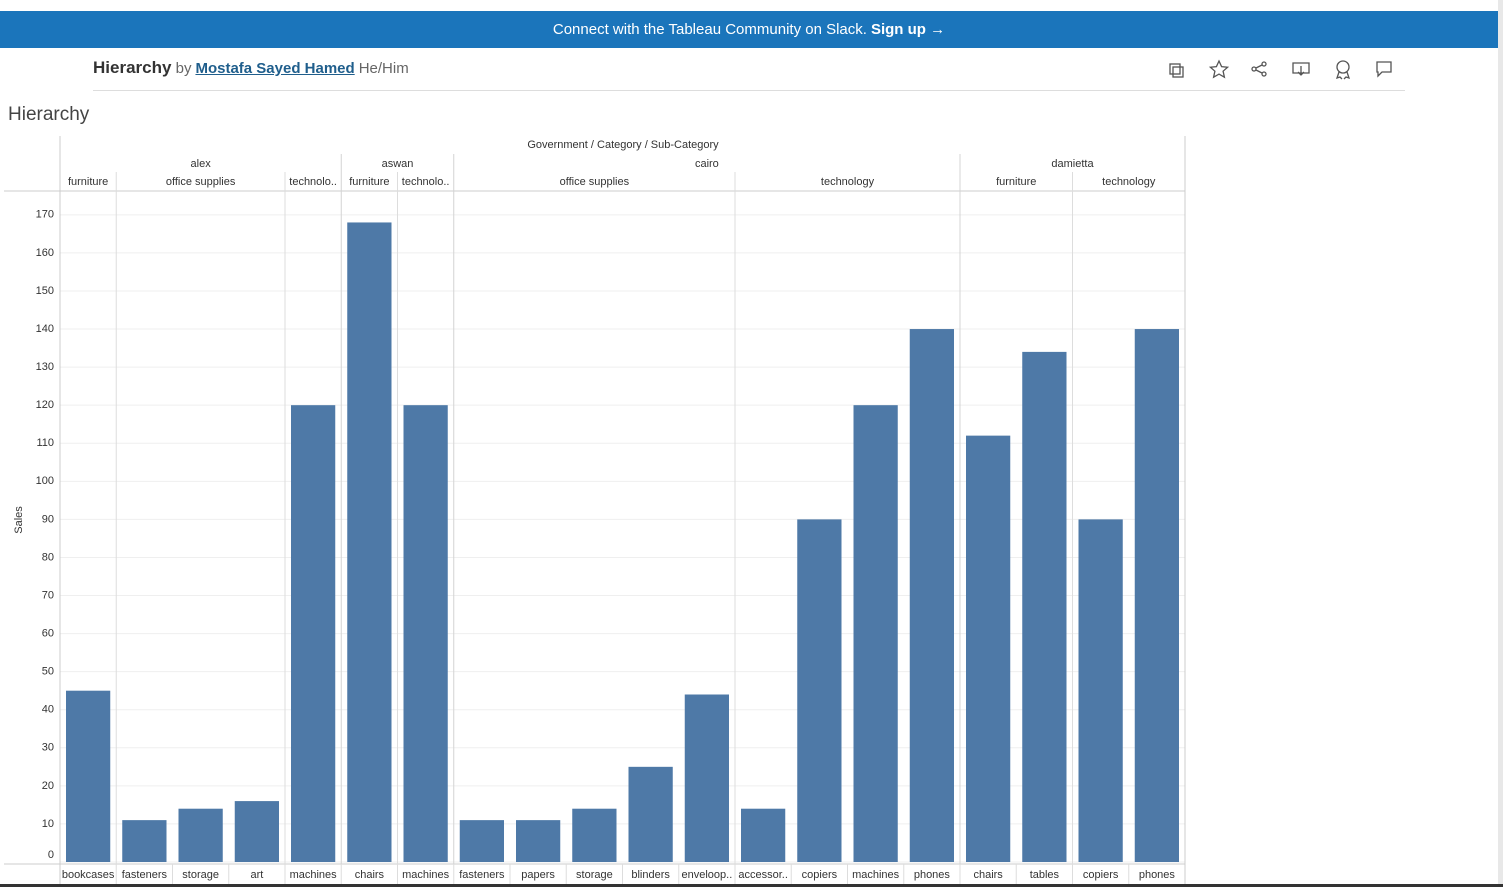 The width and height of the screenshot is (1503, 887). I want to click on x-tick-label: bookcases, so click(88, 875).